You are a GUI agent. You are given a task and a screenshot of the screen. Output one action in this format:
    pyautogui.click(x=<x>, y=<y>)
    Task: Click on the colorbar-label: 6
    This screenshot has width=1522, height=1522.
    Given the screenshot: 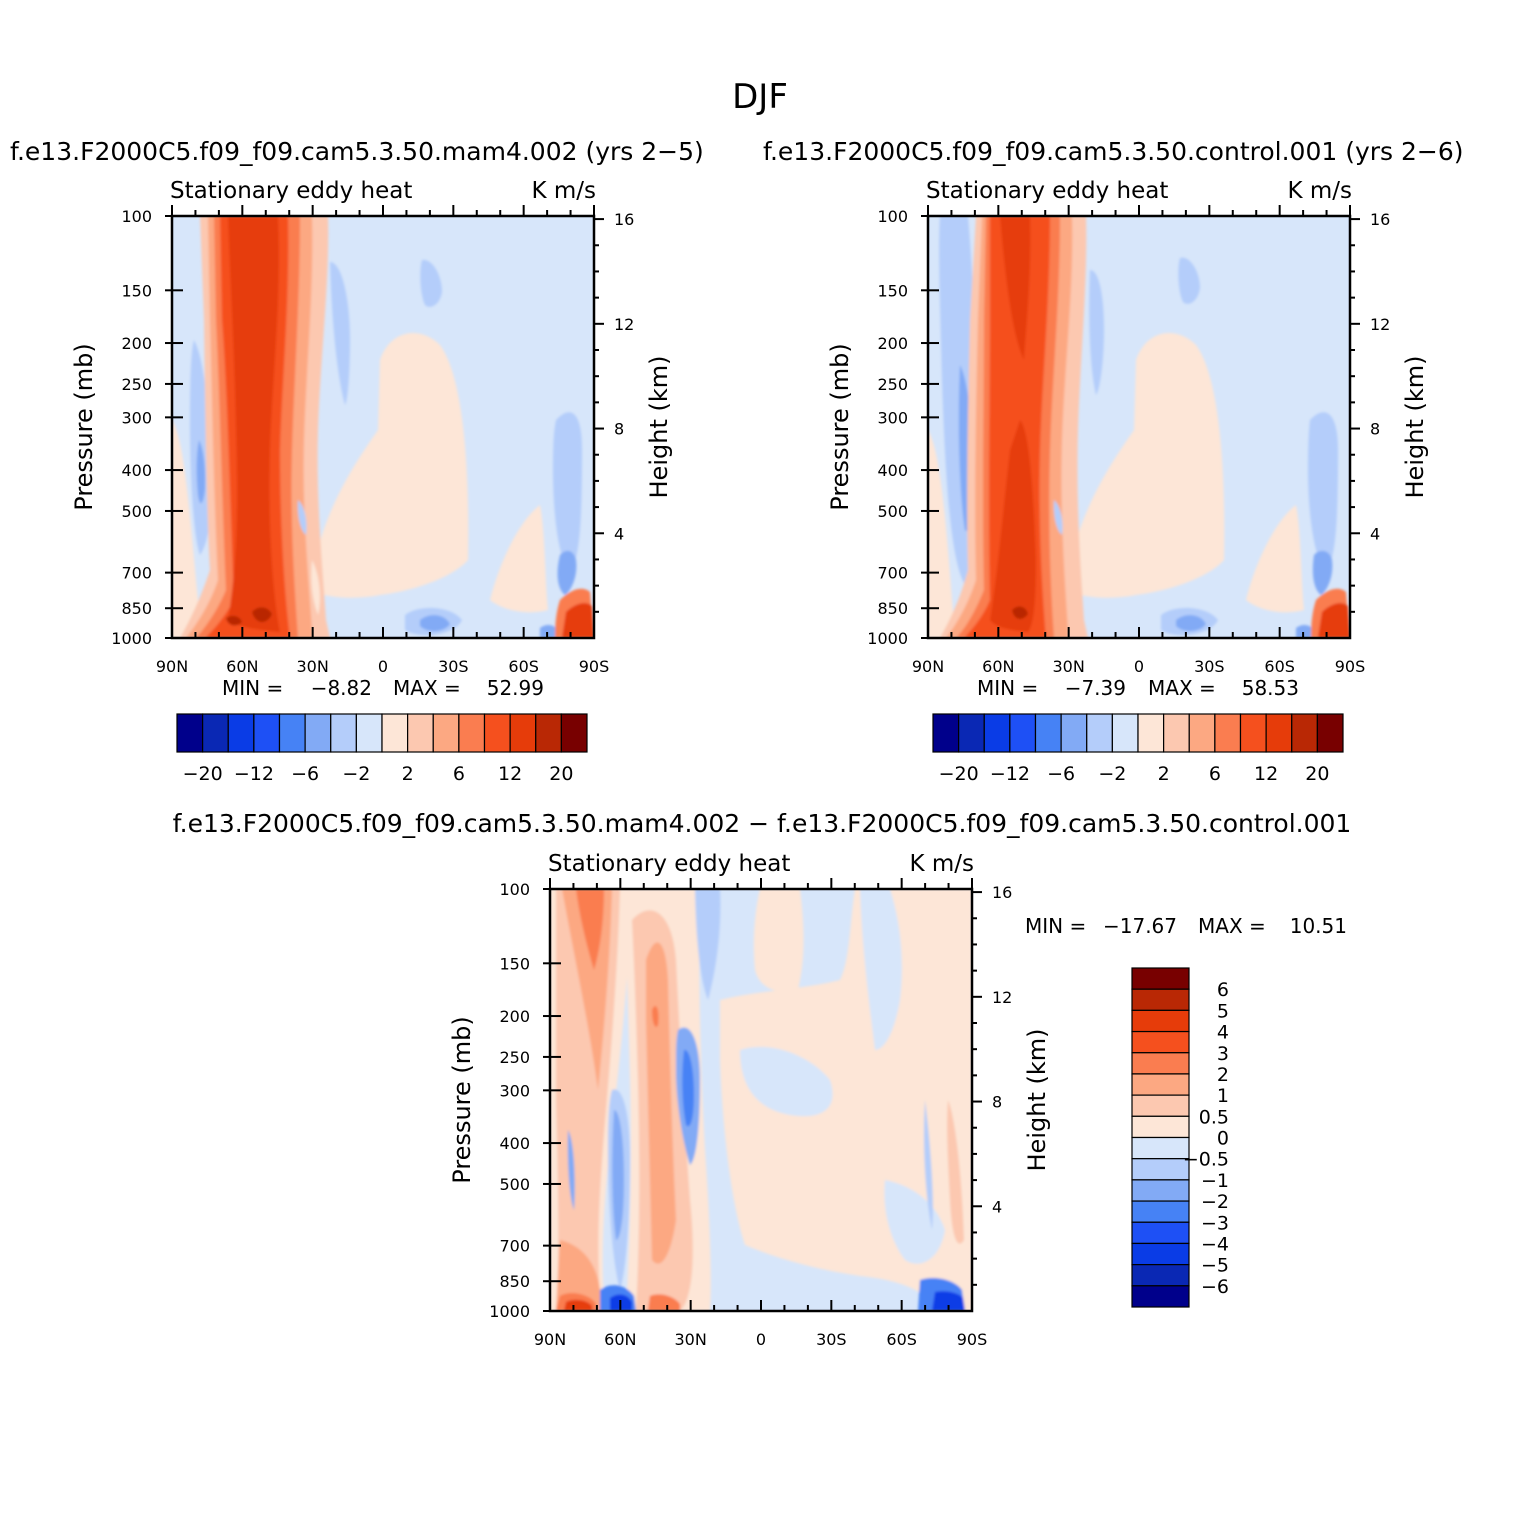 What is the action you would take?
    pyautogui.click(x=459, y=774)
    